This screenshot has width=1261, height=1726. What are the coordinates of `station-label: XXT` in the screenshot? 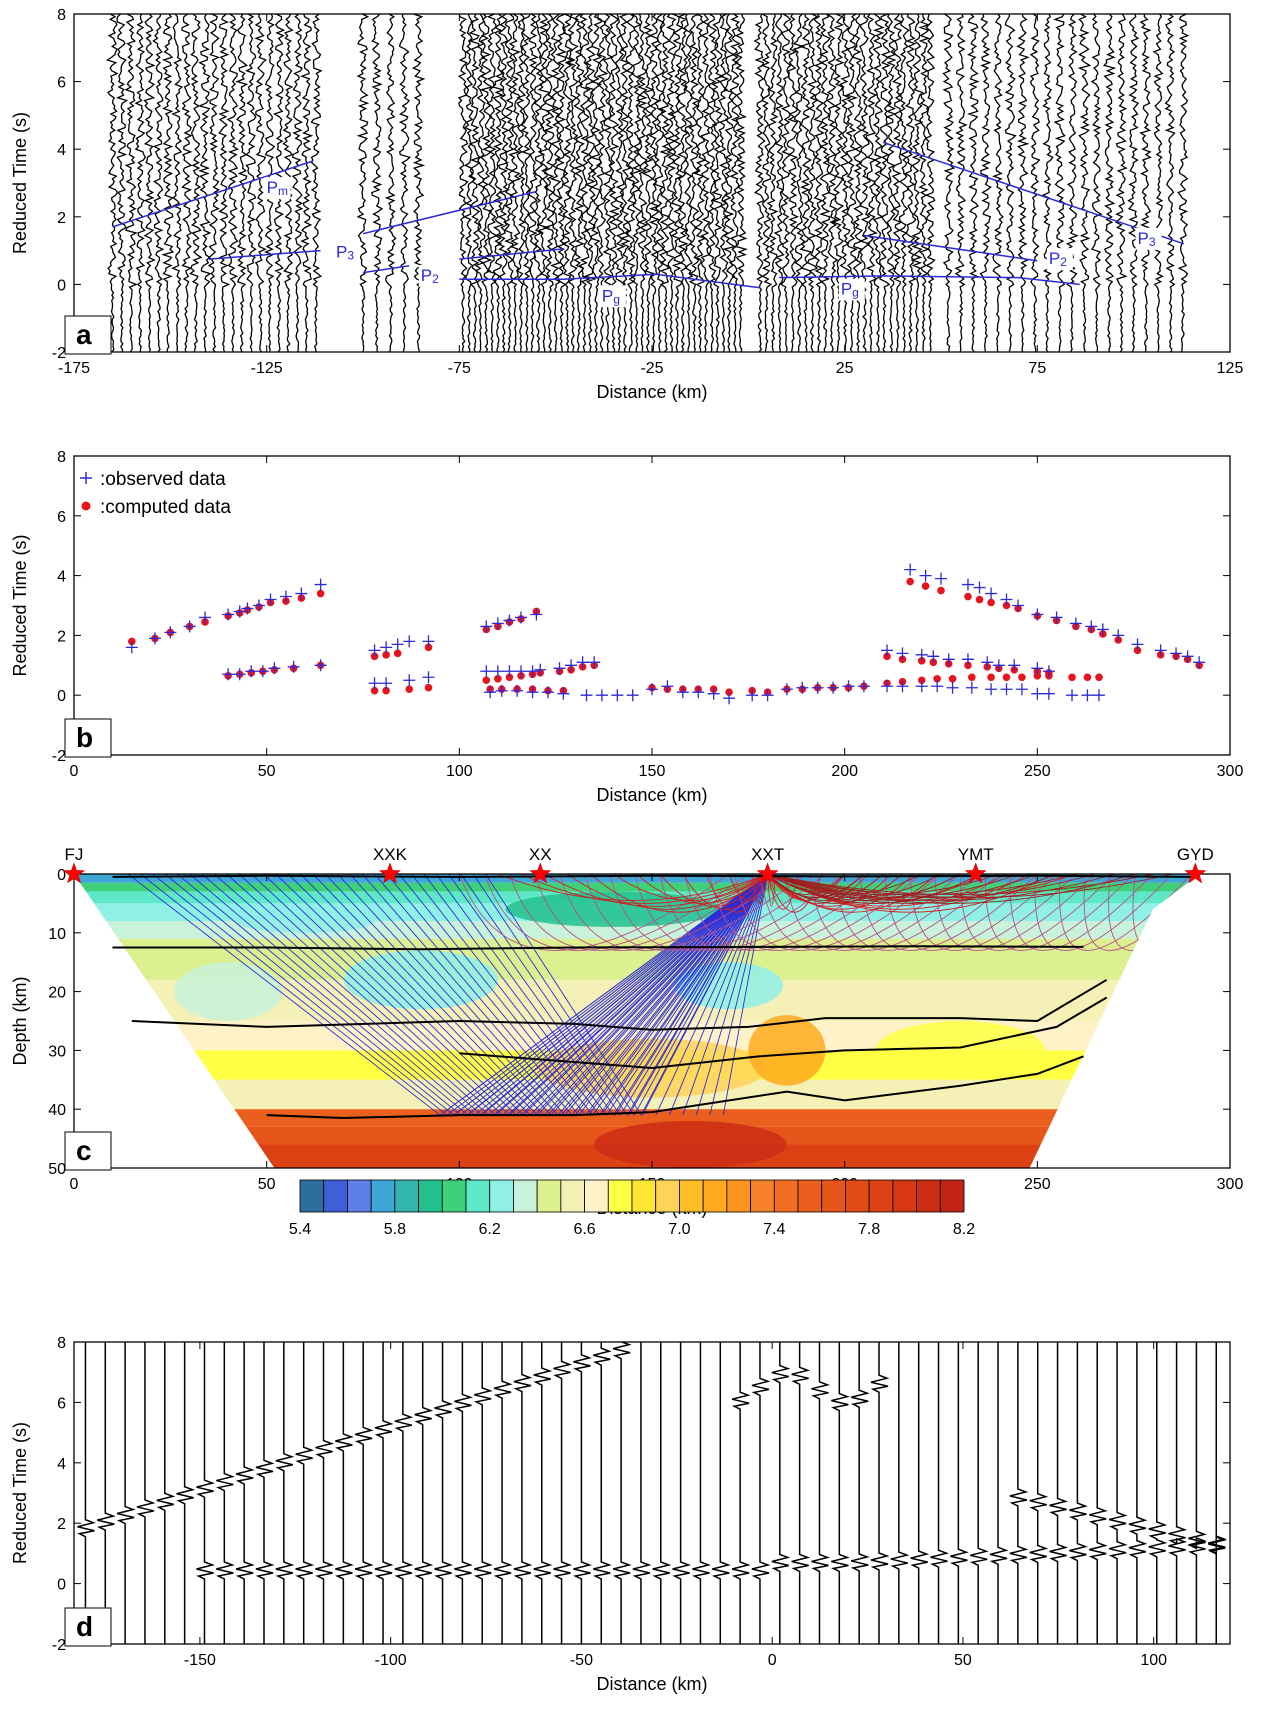 It's located at (767, 854).